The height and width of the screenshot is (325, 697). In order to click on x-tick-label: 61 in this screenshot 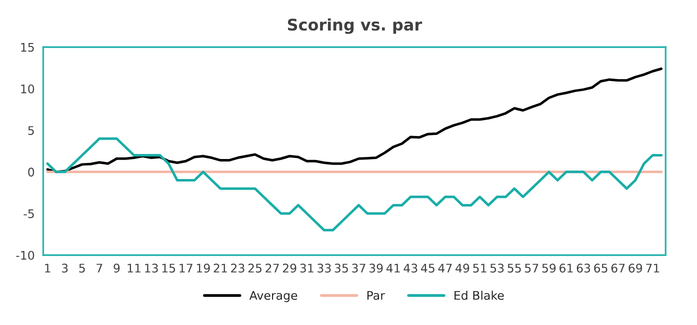, I will do `click(566, 268)`.